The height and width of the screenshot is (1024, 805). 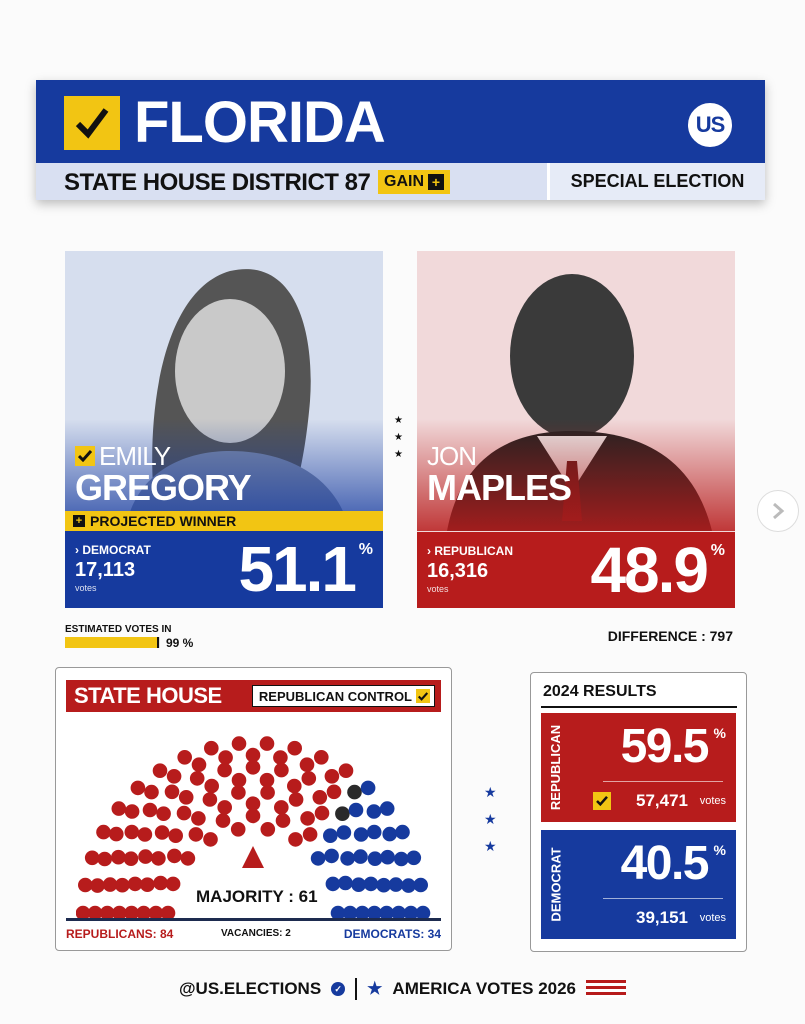 What do you see at coordinates (423, 696) in the screenshot?
I see `checkmark-icon` at bounding box center [423, 696].